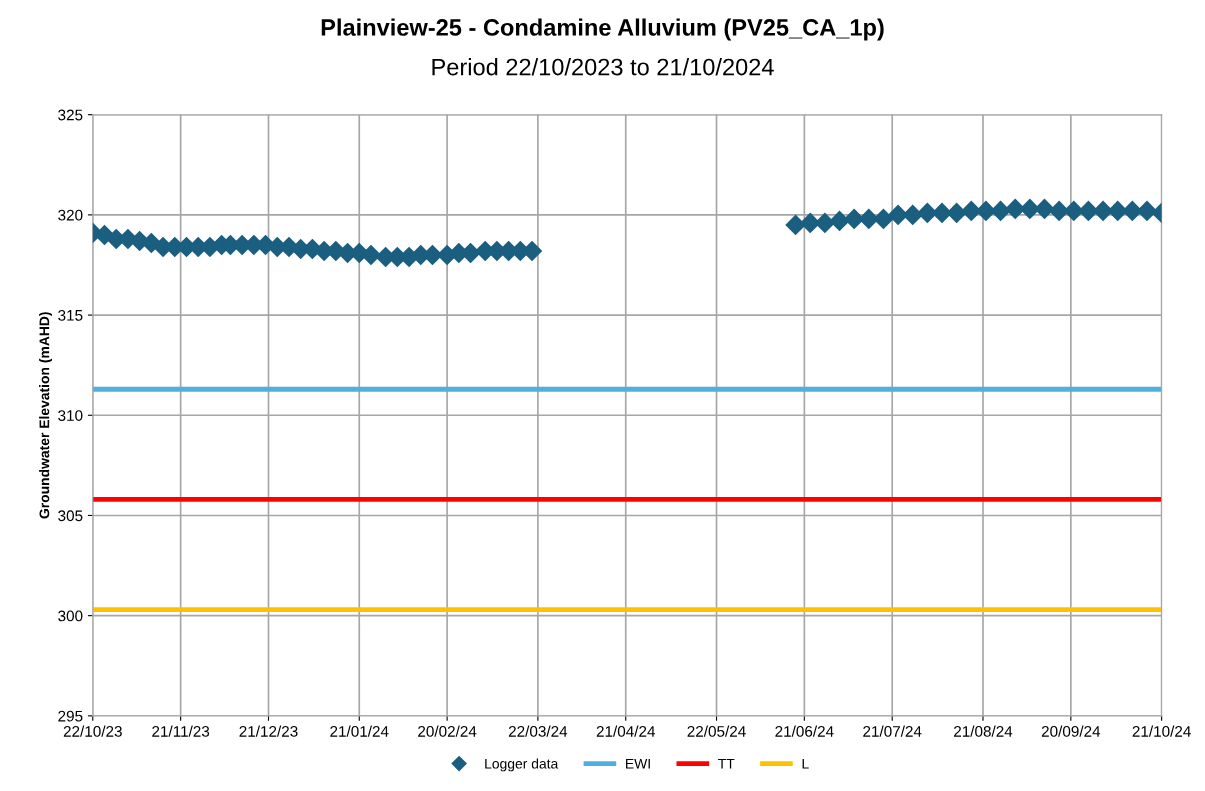  What do you see at coordinates (1161, 731) in the screenshot?
I see `x-tick-label: 21/10/24` at bounding box center [1161, 731].